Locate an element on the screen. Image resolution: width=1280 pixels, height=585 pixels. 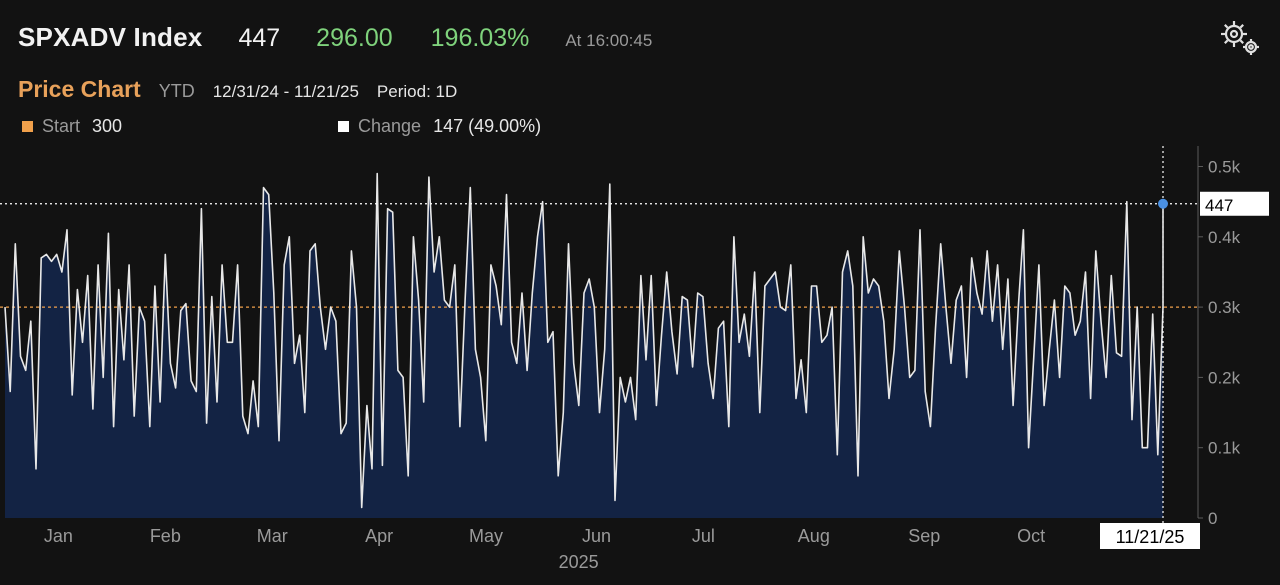
x-tick-label: Jan is located at coordinates (58, 536).